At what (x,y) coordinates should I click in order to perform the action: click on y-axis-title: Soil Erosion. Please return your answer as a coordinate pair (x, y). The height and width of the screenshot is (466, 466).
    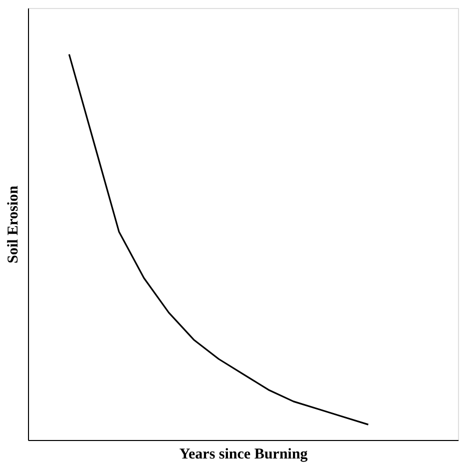
    Looking at the image, I should click on (14, 224).